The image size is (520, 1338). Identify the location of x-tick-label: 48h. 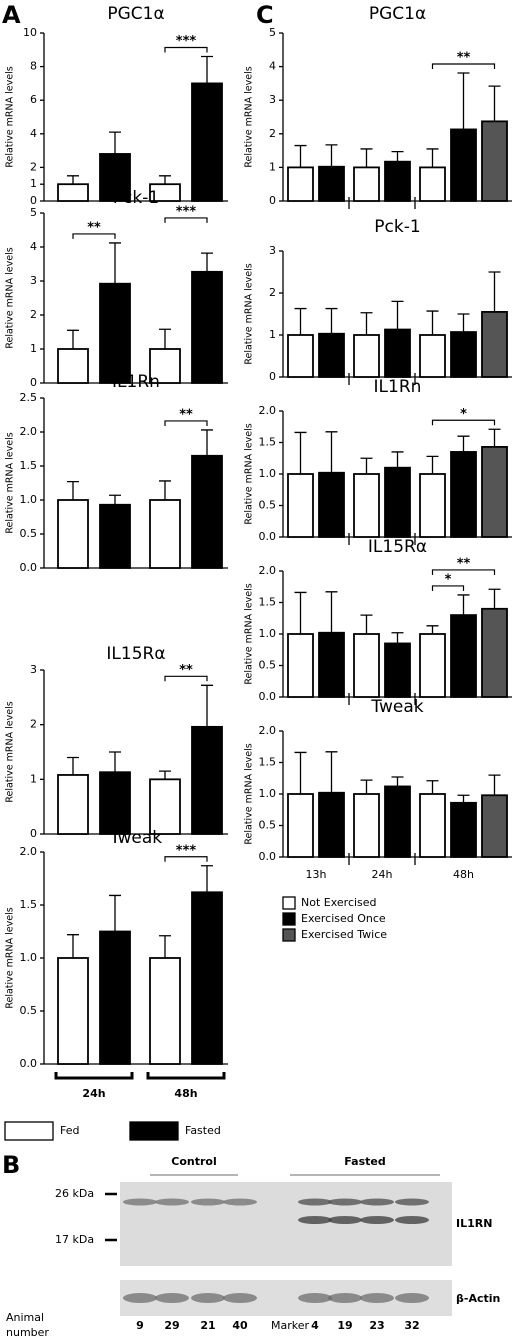
(463, 874).